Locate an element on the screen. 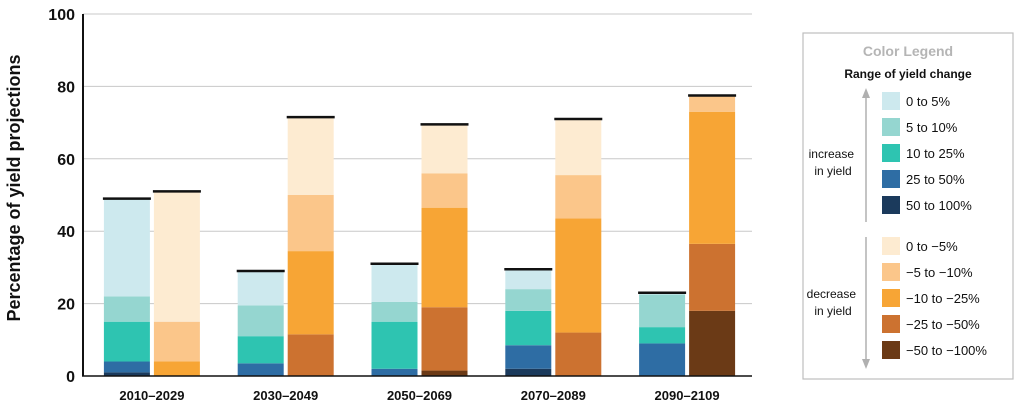 This screenshot has width=1024, height=411. legend-decrease-label: decrease in yield is located at coordinates (833, 302).